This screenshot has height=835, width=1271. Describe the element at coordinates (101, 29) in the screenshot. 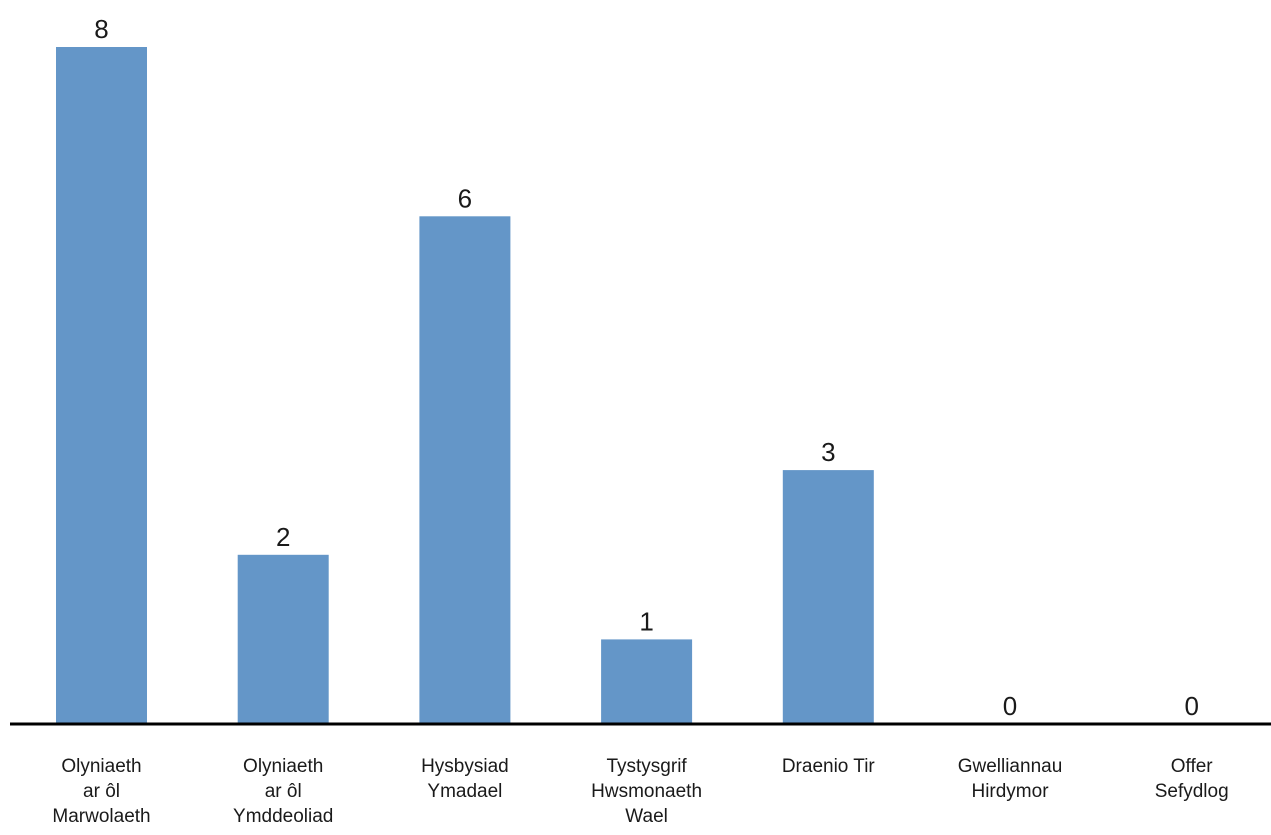

I see `data-label-0: 8` at that location.